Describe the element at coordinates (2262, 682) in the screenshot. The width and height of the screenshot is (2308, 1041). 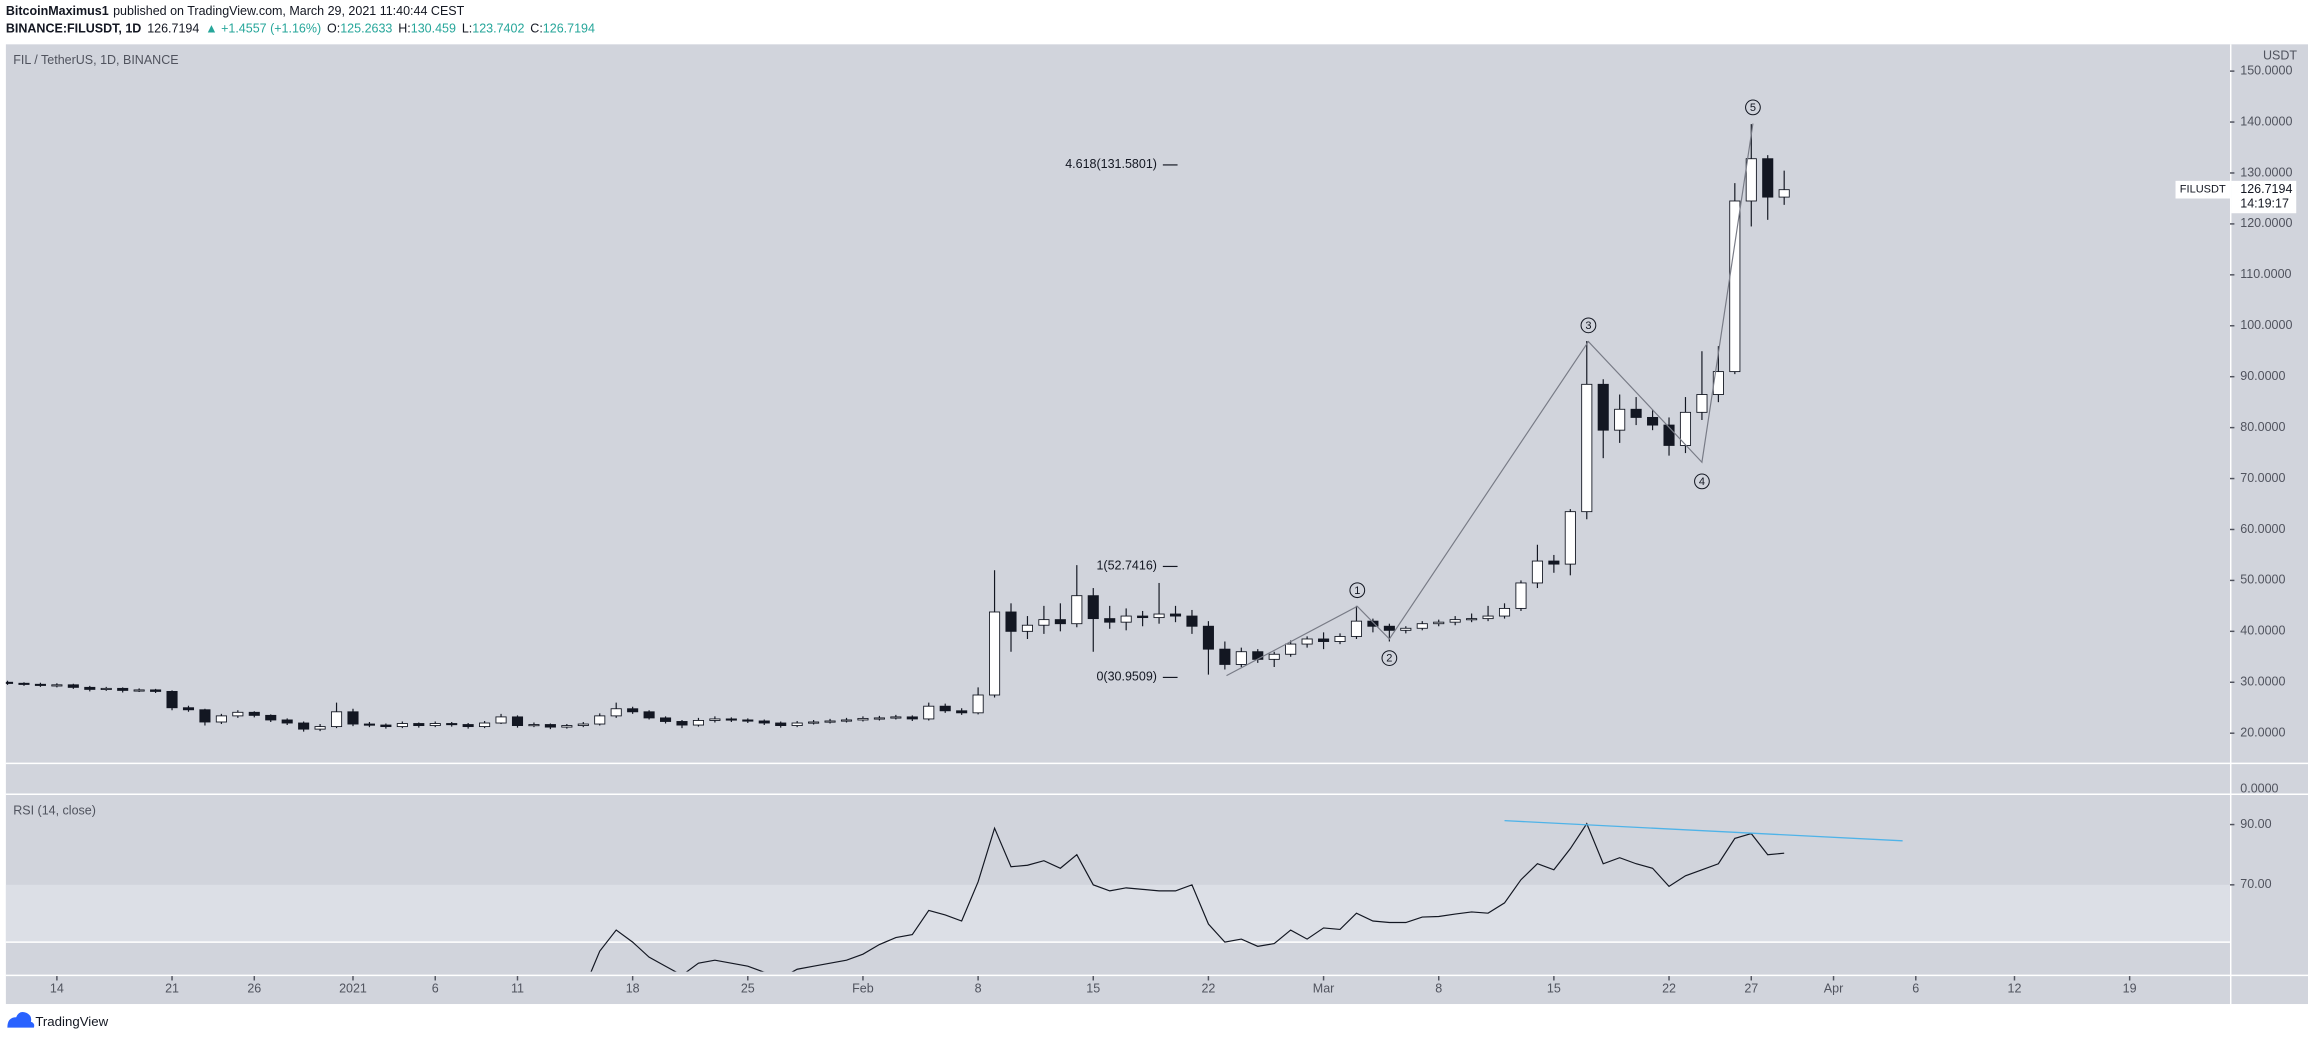
I see `y-tick-label: 30.0000` at that location.